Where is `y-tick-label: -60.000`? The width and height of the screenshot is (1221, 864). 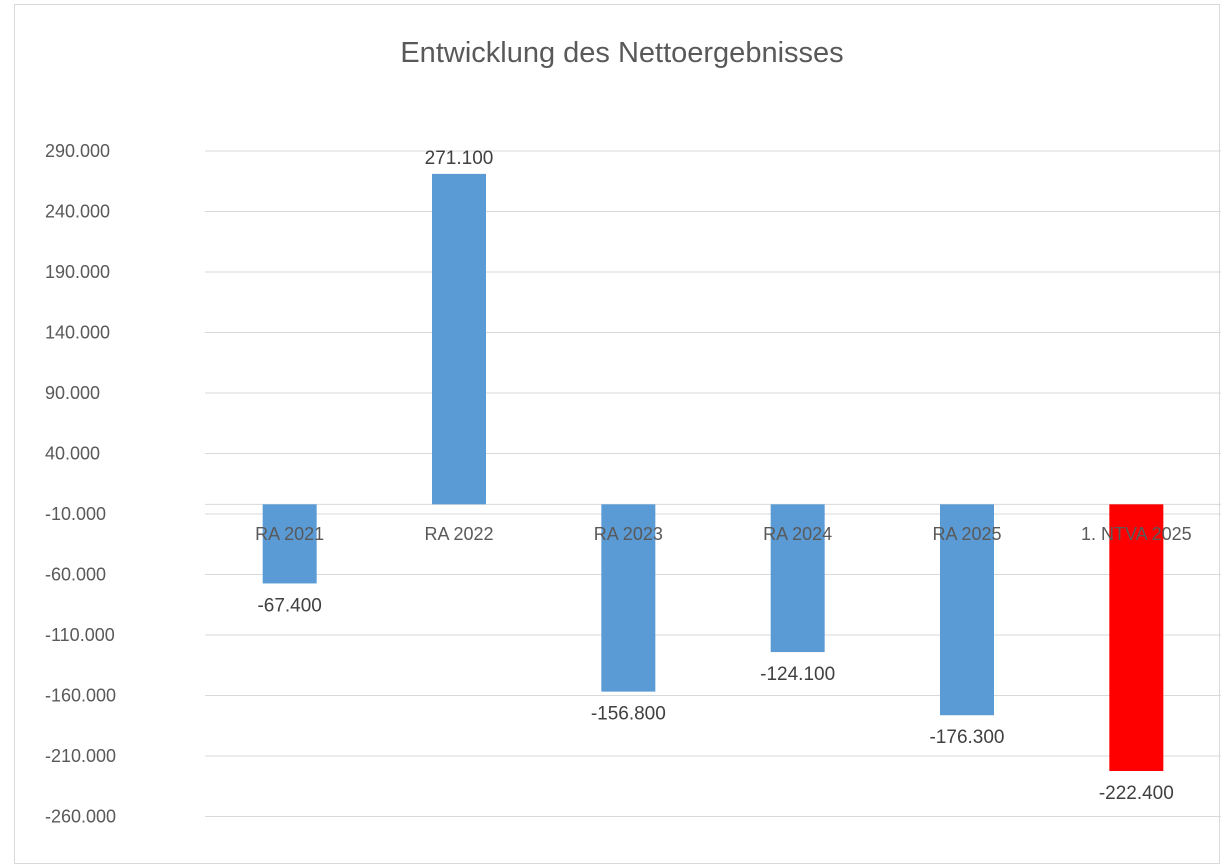
y-tick-label: -60.000 is located at coordinates (75, 575).